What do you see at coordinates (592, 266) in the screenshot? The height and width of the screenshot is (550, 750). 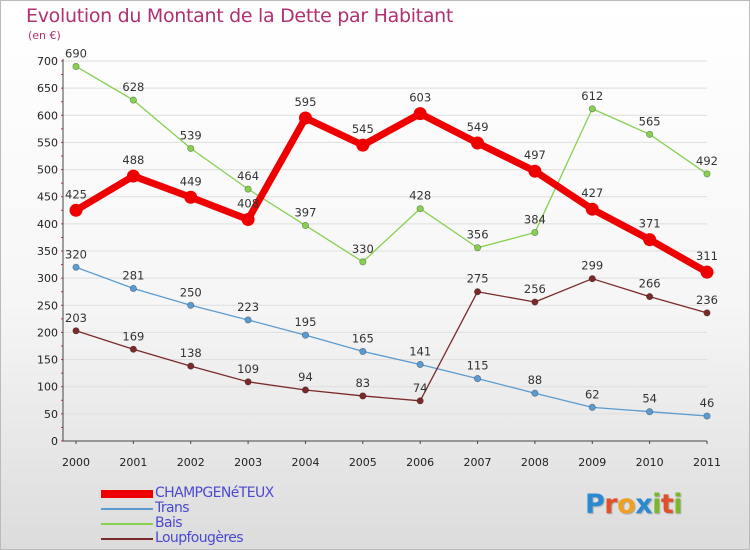 I see `data-label-loupfougeres: 299` at bounding box center [592, 266].